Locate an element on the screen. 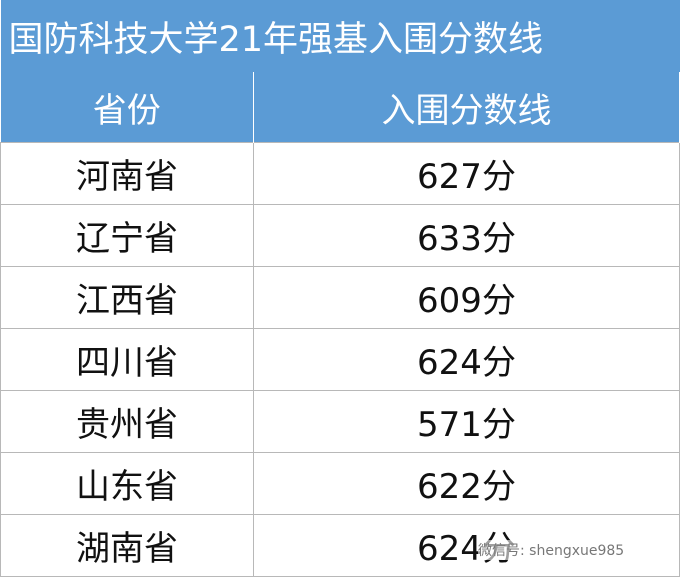 The width and height of the screenshot is (680, 581). table-row: 河南省 627分 is located at coordinates (340, 173).